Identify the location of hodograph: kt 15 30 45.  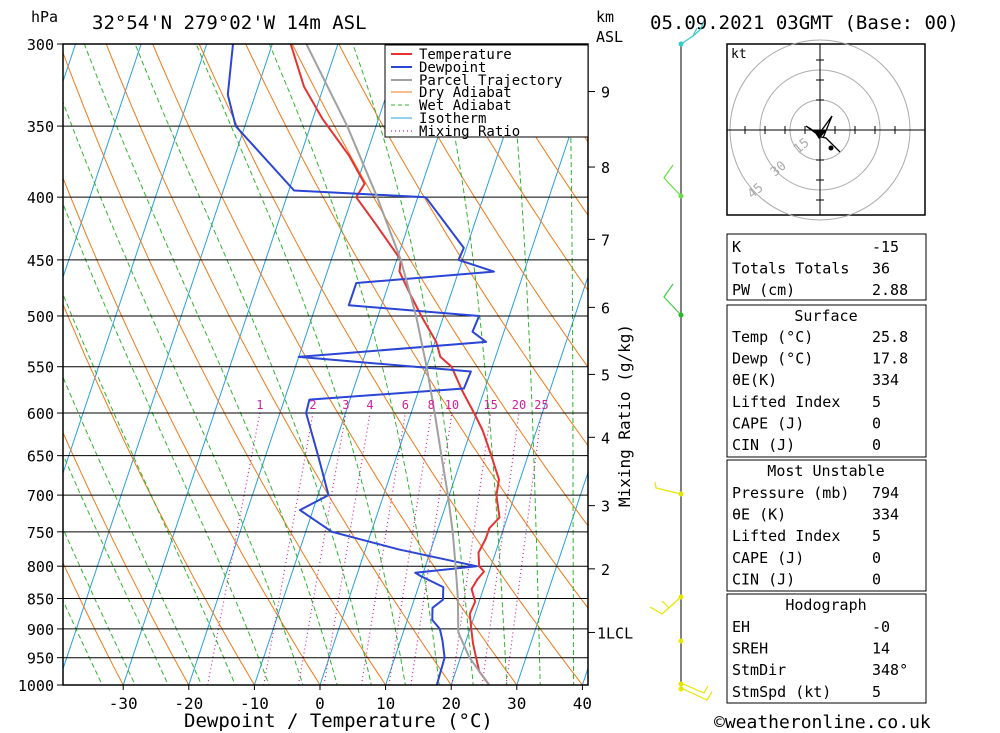
(826, 130).